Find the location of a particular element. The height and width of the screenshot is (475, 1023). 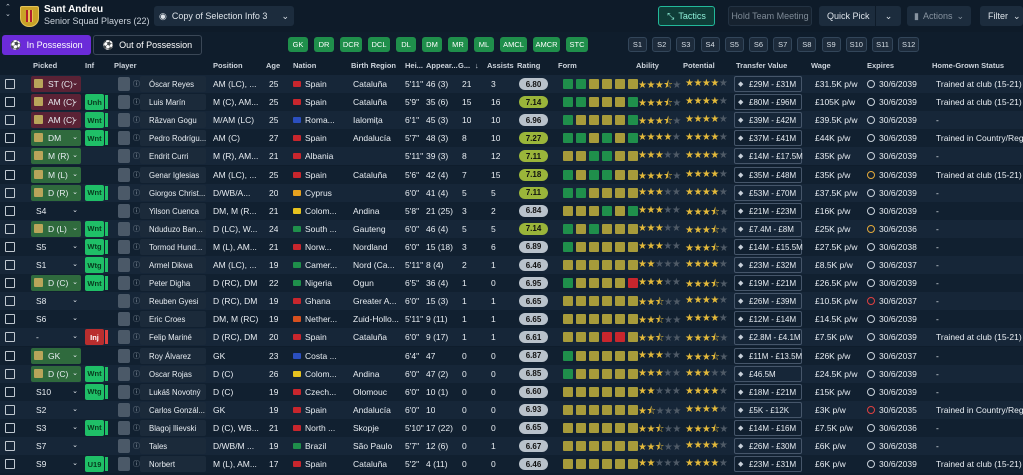

position-chip-dl: DL is located at coordinates (406, 44).